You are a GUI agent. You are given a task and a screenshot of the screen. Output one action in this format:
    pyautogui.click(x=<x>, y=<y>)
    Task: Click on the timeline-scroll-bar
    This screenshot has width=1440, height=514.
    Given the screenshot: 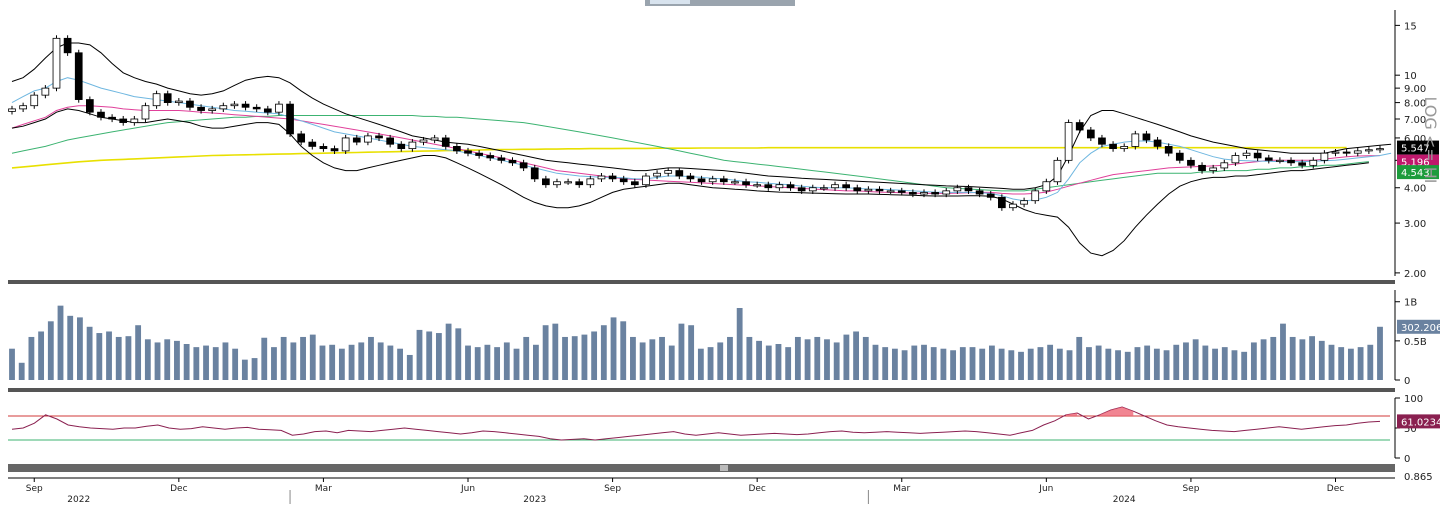 What is the action you would take?
    pyautogui.click(x=701, y=468)
    